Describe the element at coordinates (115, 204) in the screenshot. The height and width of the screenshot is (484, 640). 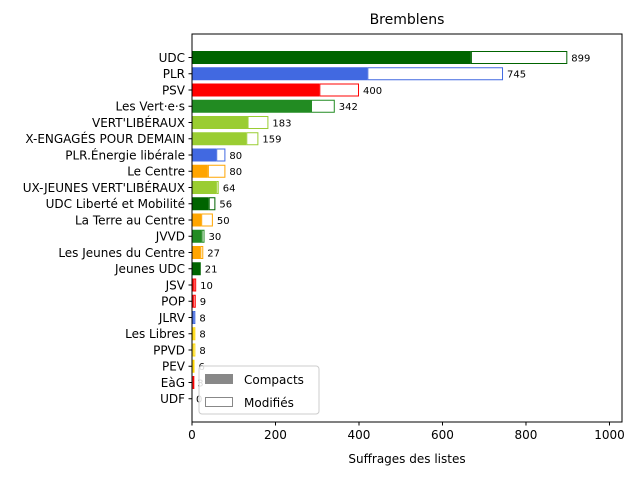
I see `y-tick-label-9: UDC Liberté et Mobilité` at that location.